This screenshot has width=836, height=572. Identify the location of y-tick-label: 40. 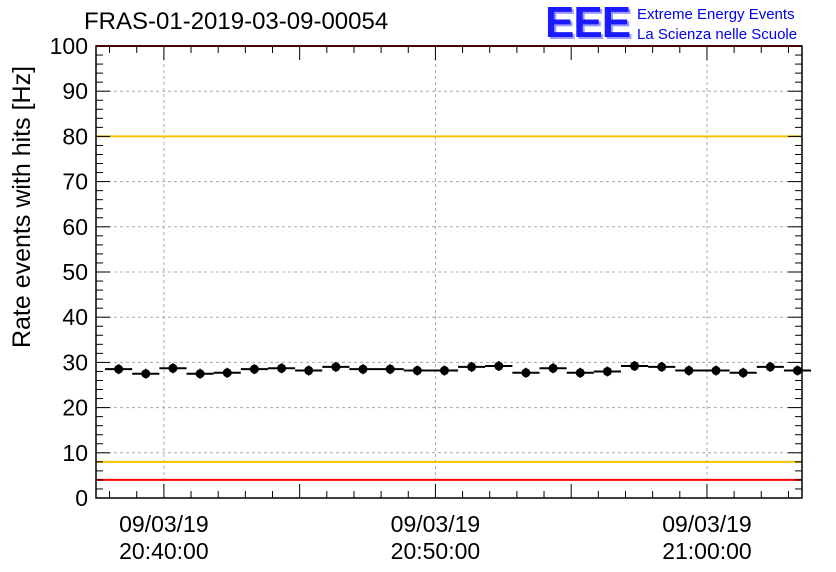
(75, 317).